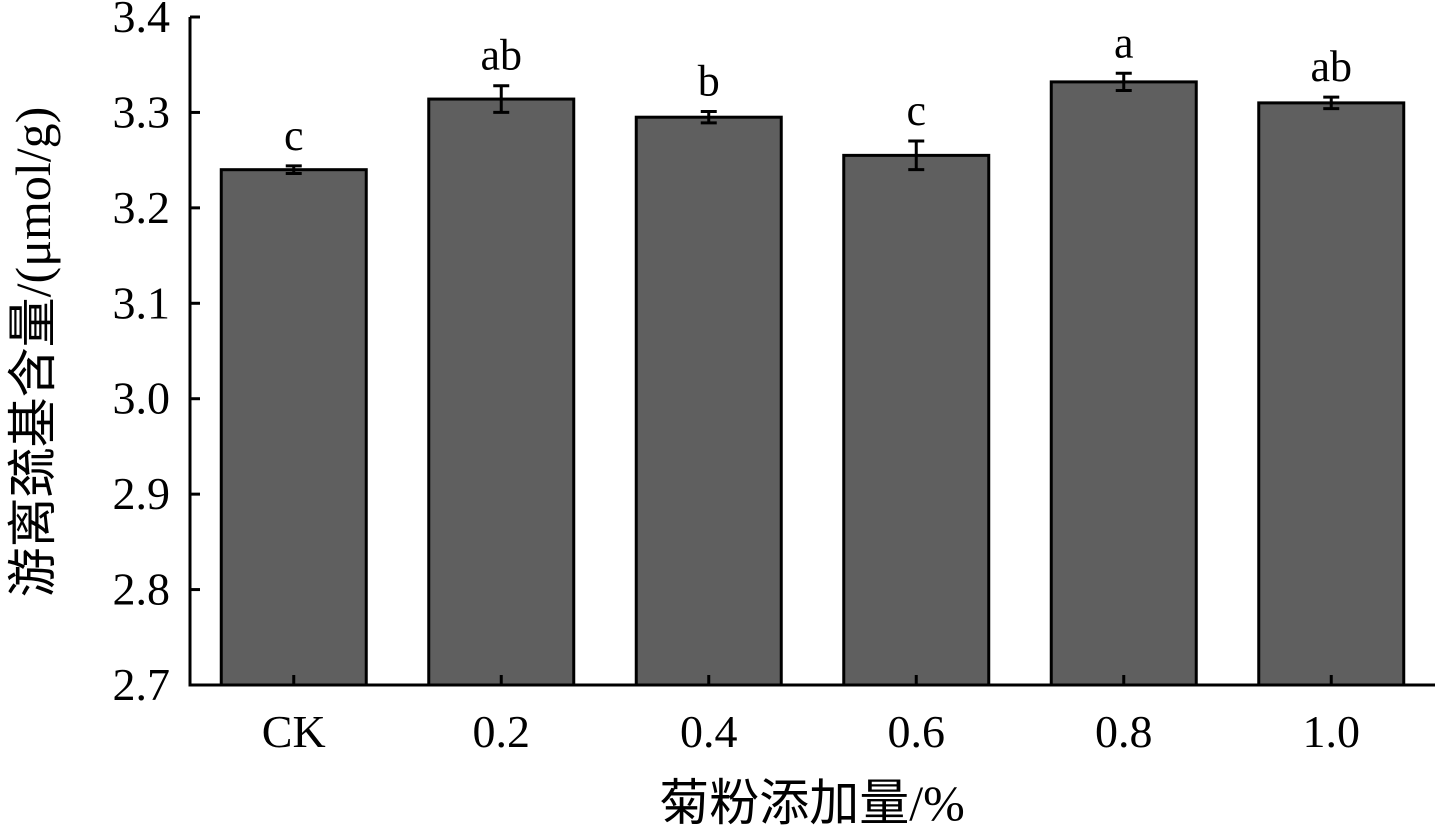 Image resolution: width=1435 pixels, height=835 pixels. I want to click on y-tick-label-3.3: 3.3, so click(142, 111).